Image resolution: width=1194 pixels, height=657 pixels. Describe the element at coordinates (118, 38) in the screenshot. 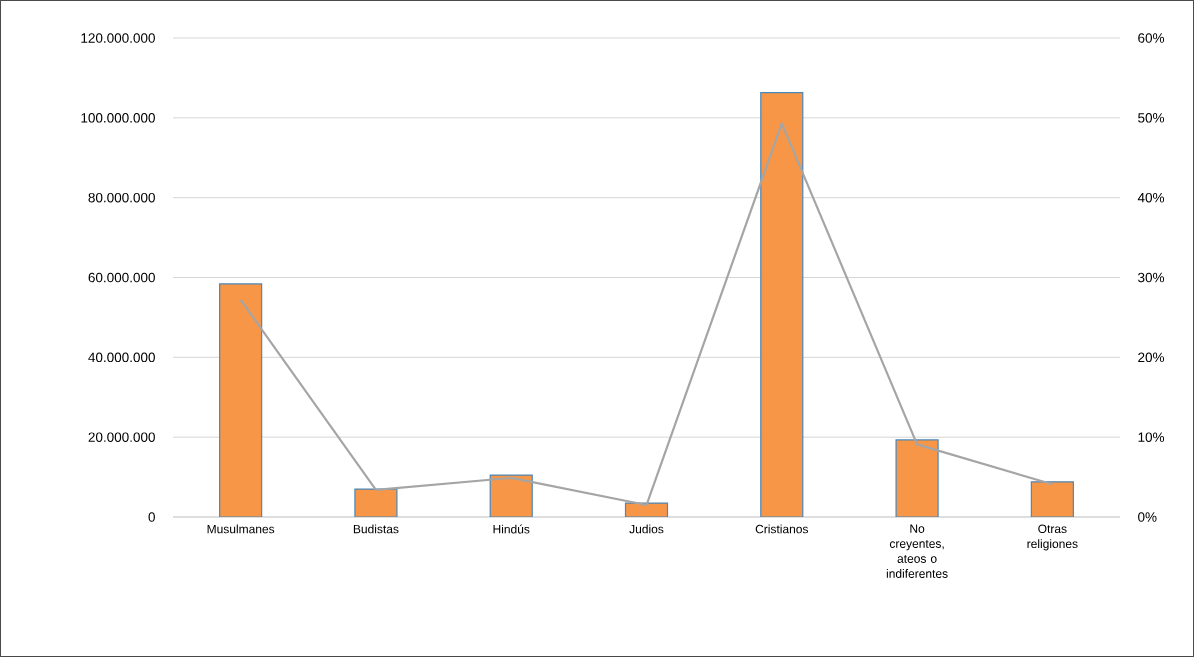

I see `y-tick-label: 120.000.000` at that location.